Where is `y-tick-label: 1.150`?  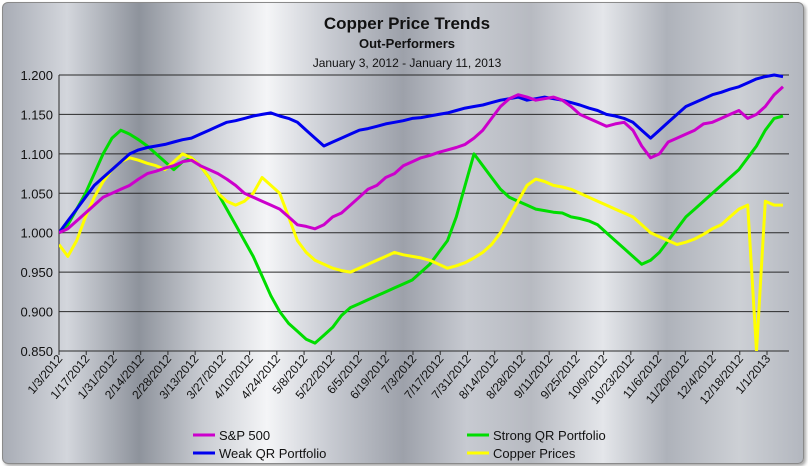
y-tick-label: 1.150 is located at coordinates (36, 114).